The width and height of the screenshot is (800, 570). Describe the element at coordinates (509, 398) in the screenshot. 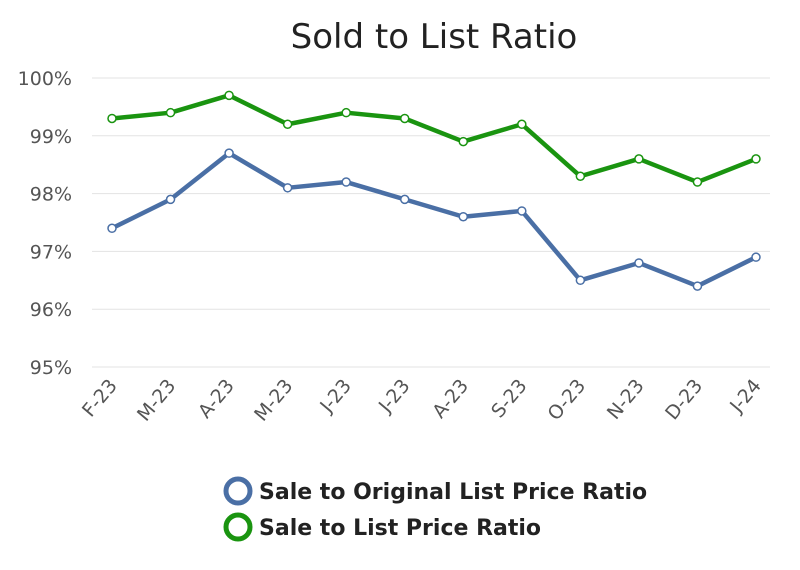

I see `x-tick-label: S-23` at that location.